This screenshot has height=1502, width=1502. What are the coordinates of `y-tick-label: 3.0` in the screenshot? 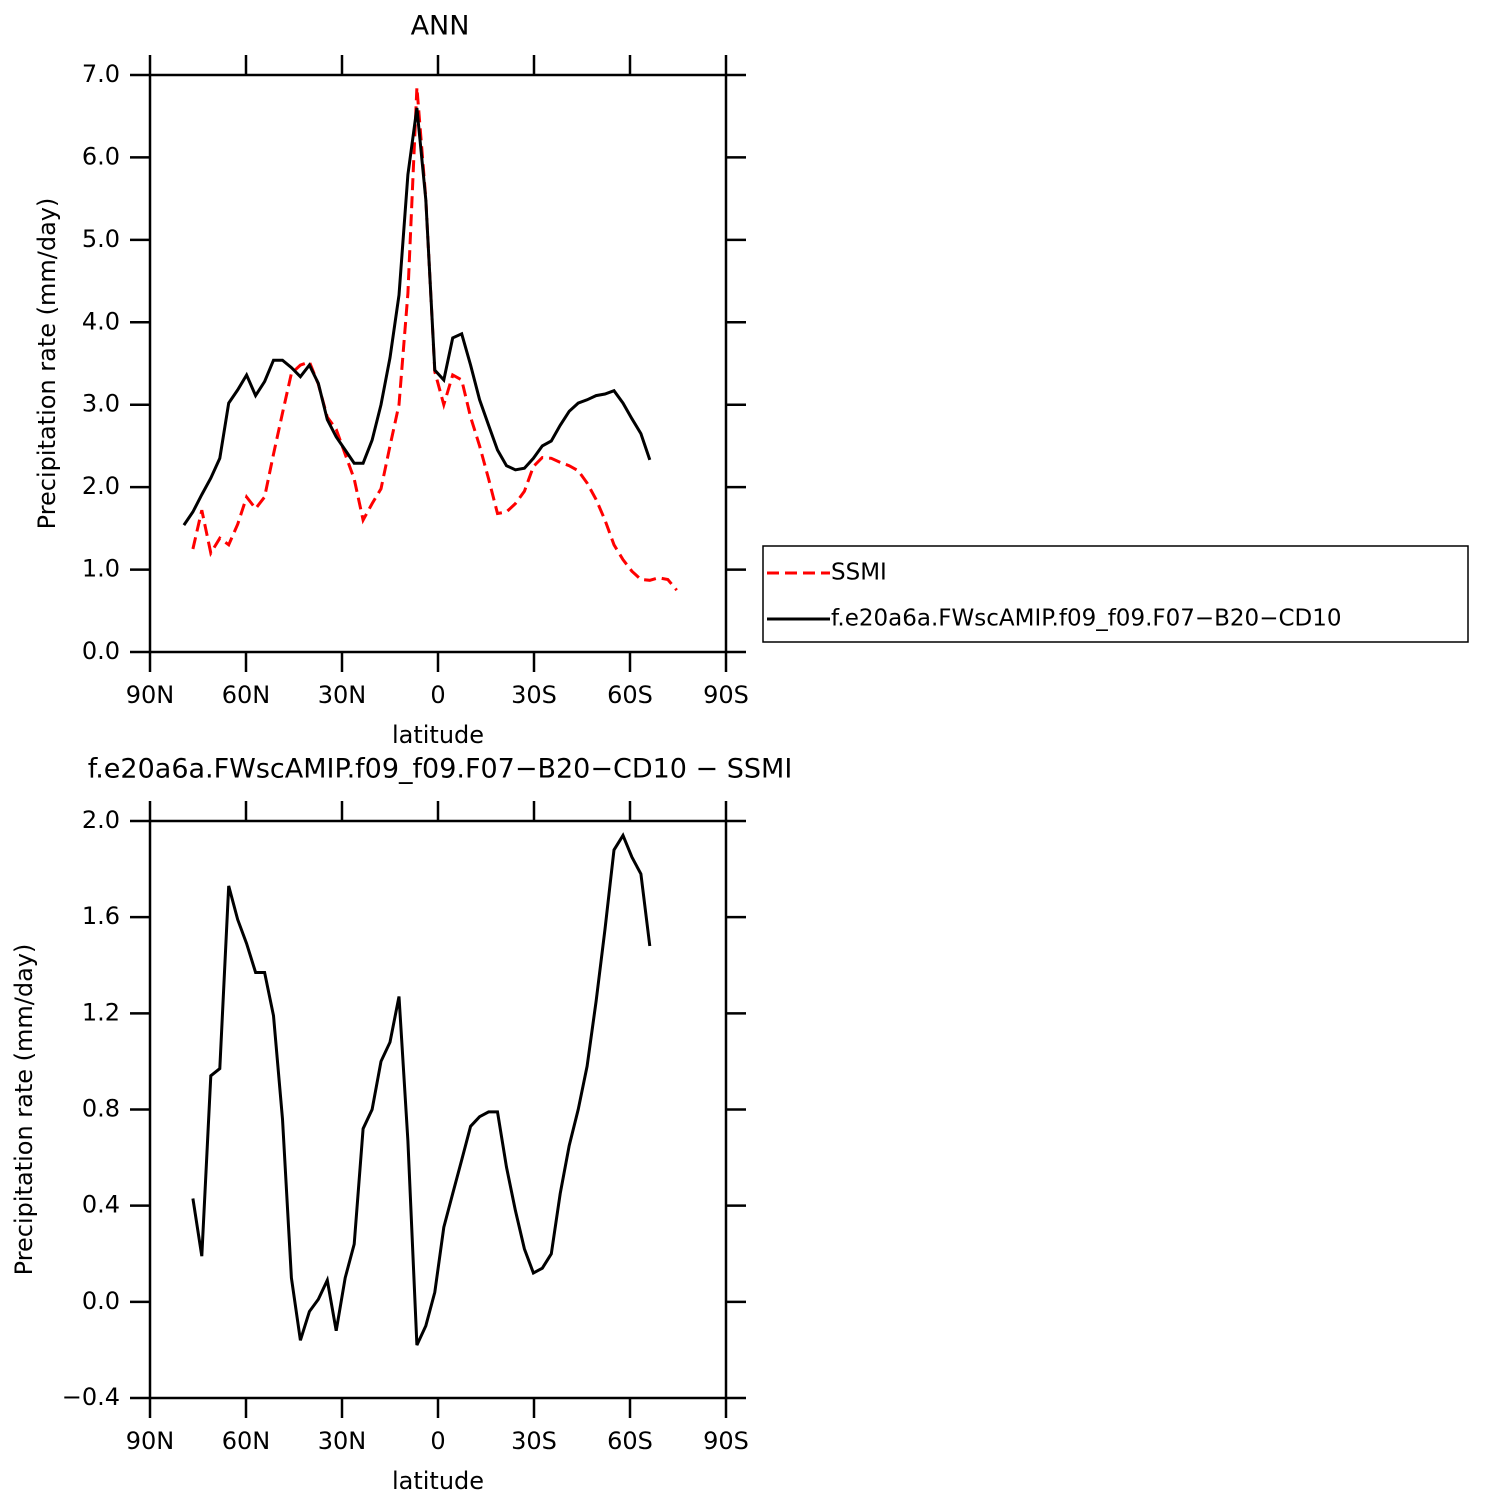 It's located at (101, 404).